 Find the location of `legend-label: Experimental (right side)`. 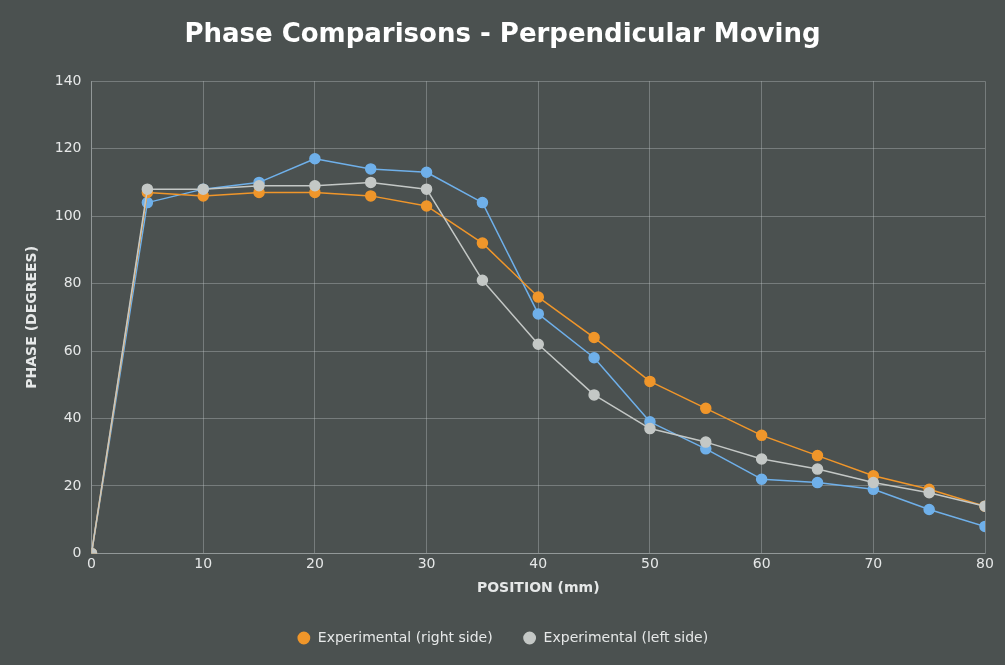

legend-label: Experimental (right side) is located at coordinates (405, 636).